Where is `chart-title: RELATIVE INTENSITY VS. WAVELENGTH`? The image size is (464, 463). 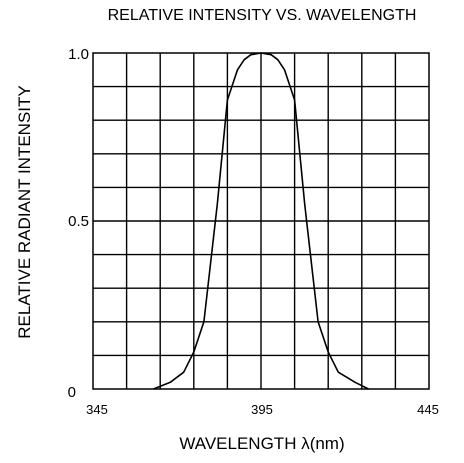 chart-title: RELATIVE INTENSITY VS. WAVELENGTH is located at coordinates (262, 15).